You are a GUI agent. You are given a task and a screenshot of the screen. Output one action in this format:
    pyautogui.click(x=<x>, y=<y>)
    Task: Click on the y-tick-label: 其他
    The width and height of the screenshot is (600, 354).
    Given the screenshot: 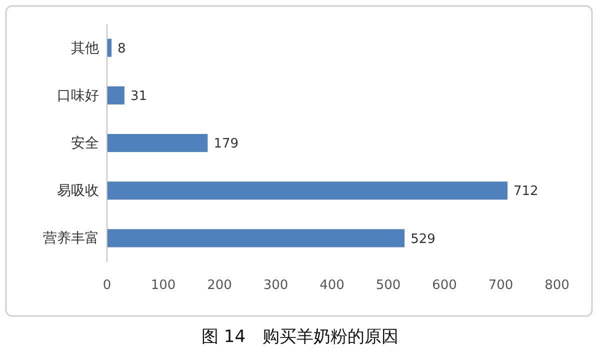 What is the action you would take?
    pyautogui.click(x=85, y=48)
    